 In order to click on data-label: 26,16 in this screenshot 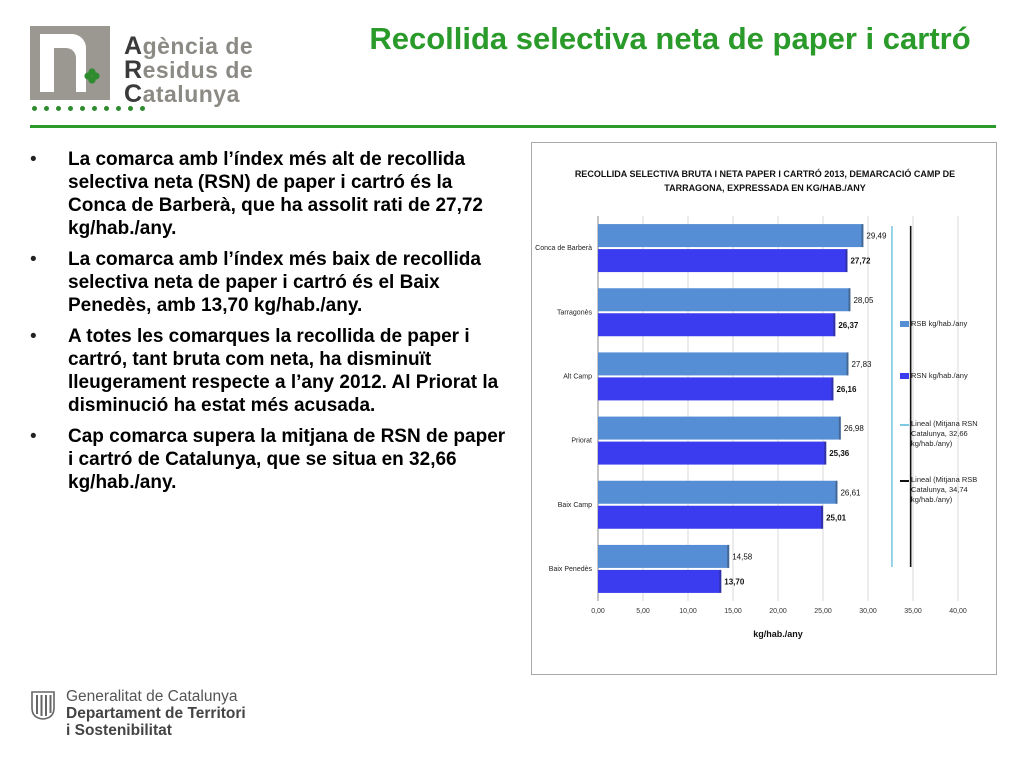, I will do `click(846, 389)`.